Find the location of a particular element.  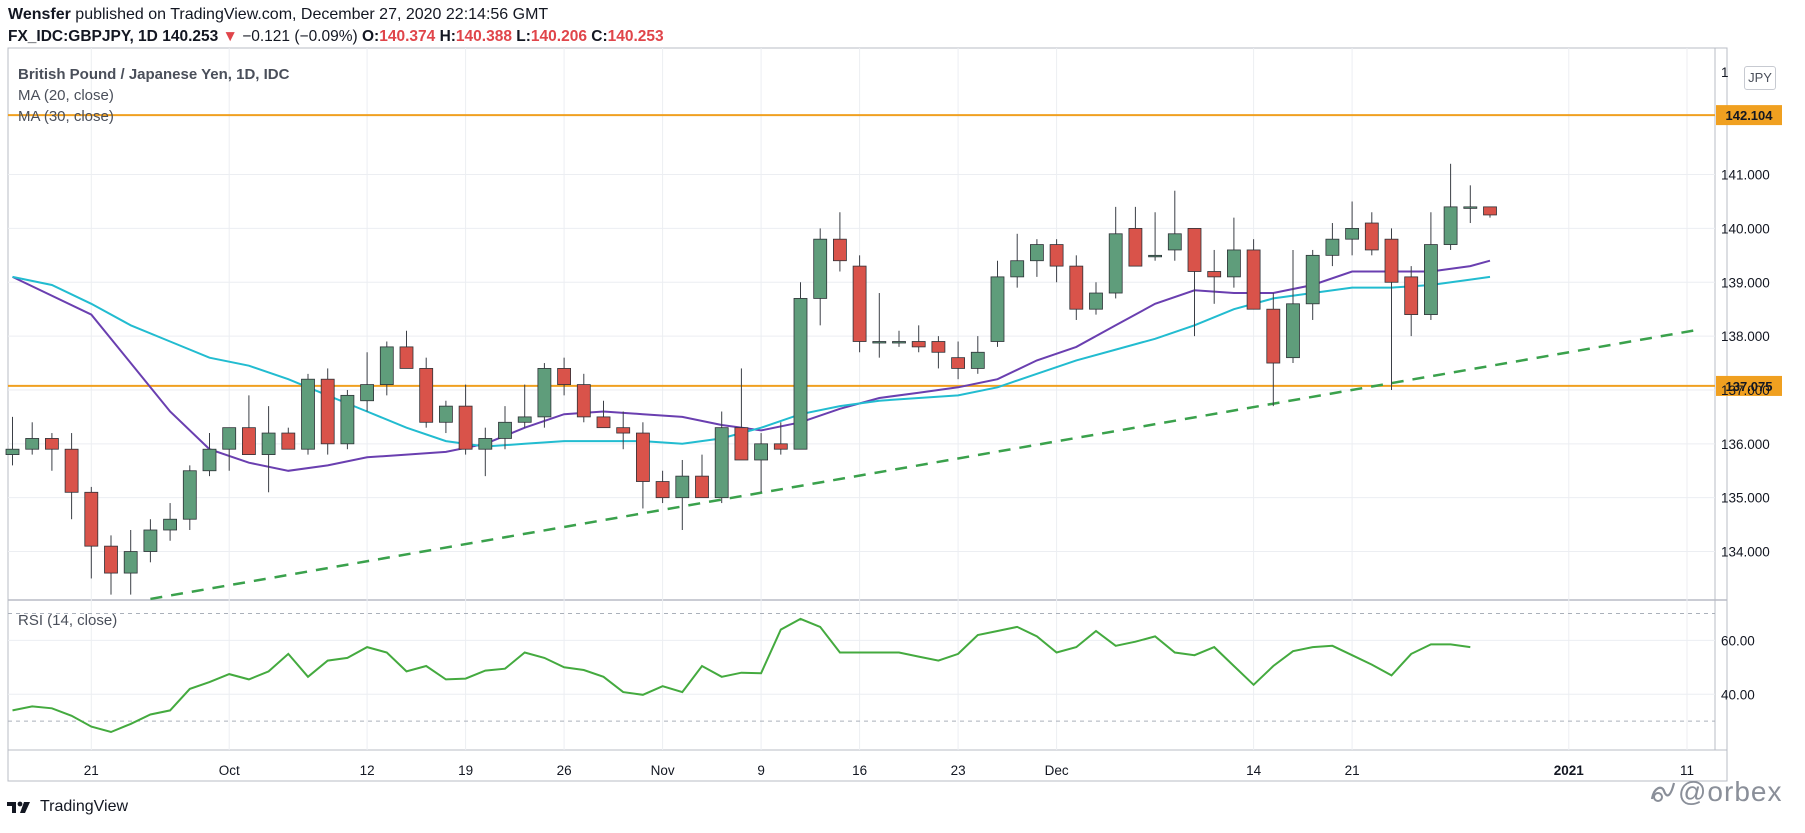

rsi-axis-label: 60.00 is located at coordinates (1738, 640).